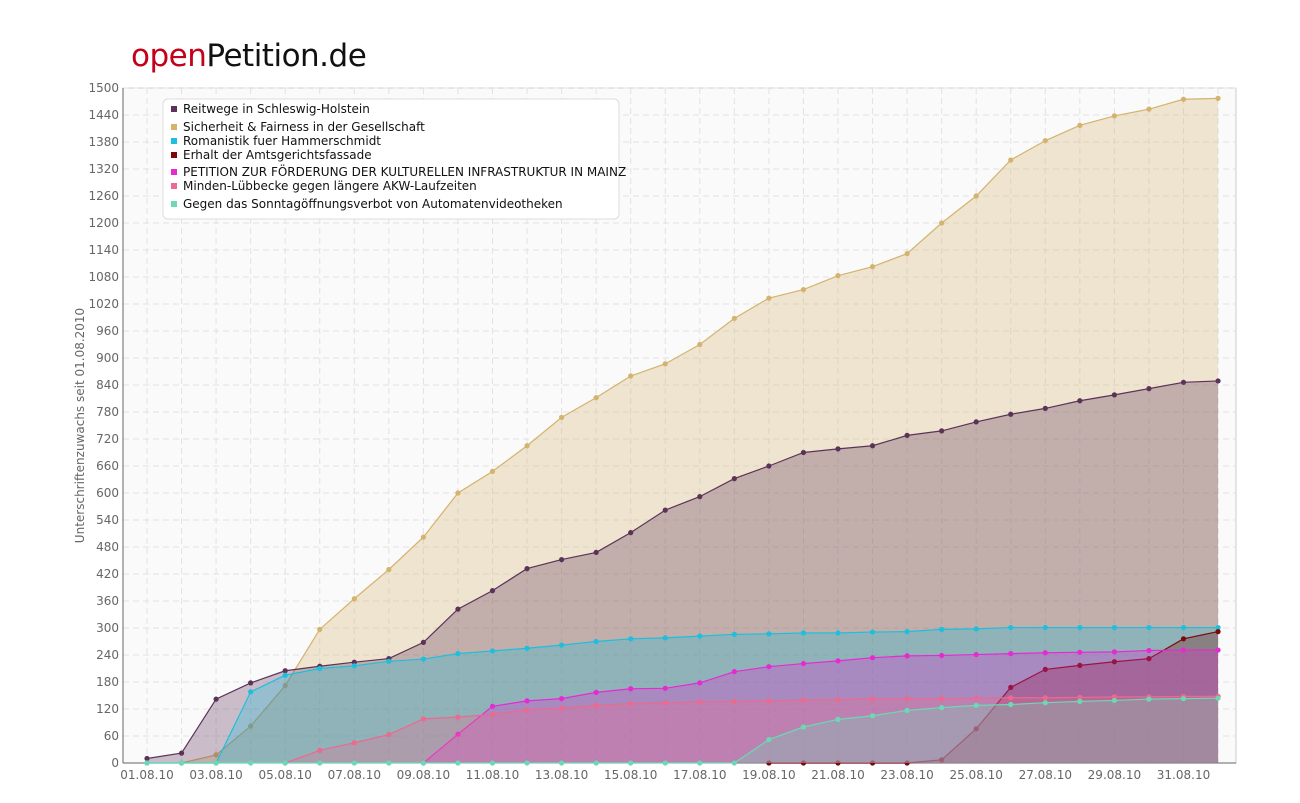 The width and height of the screenshot is (1300, 803). What do you see at coordinates (752, 729) in the screenshot?
I see `series-area` at bounding box center [752, 729].